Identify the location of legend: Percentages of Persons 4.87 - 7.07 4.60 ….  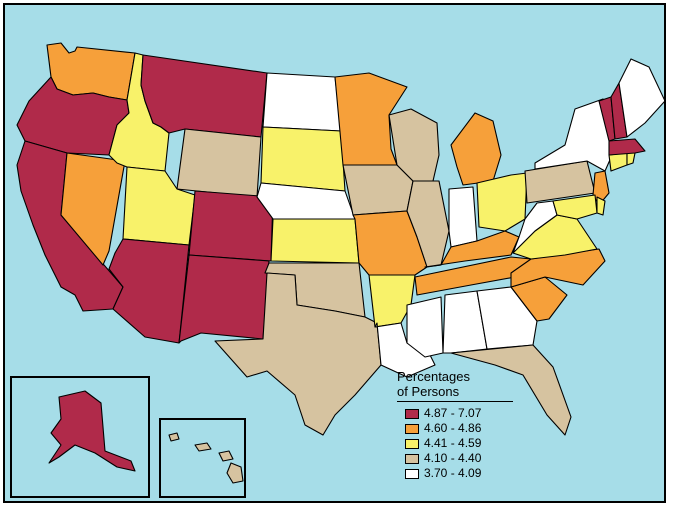
(456, 425).